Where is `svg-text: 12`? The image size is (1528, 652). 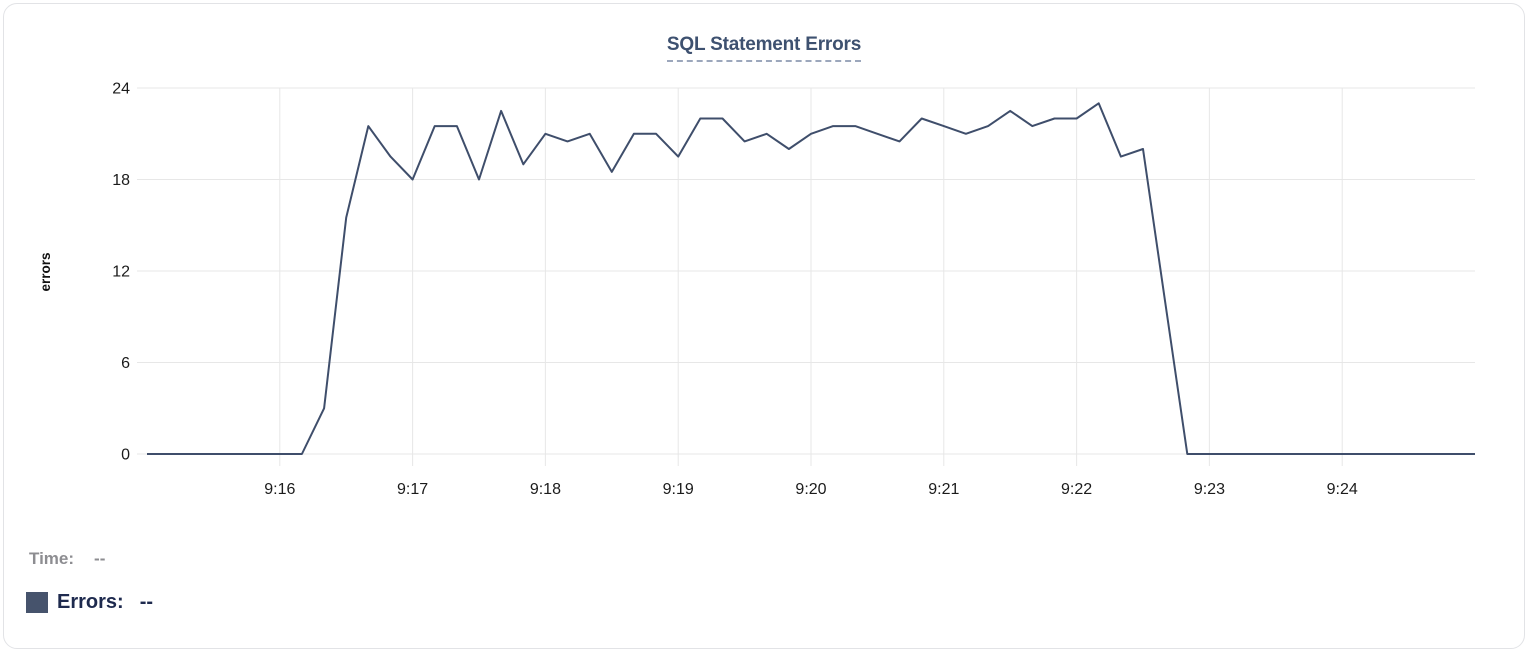
svg-text: 12 is located at coordinates (121, 272).